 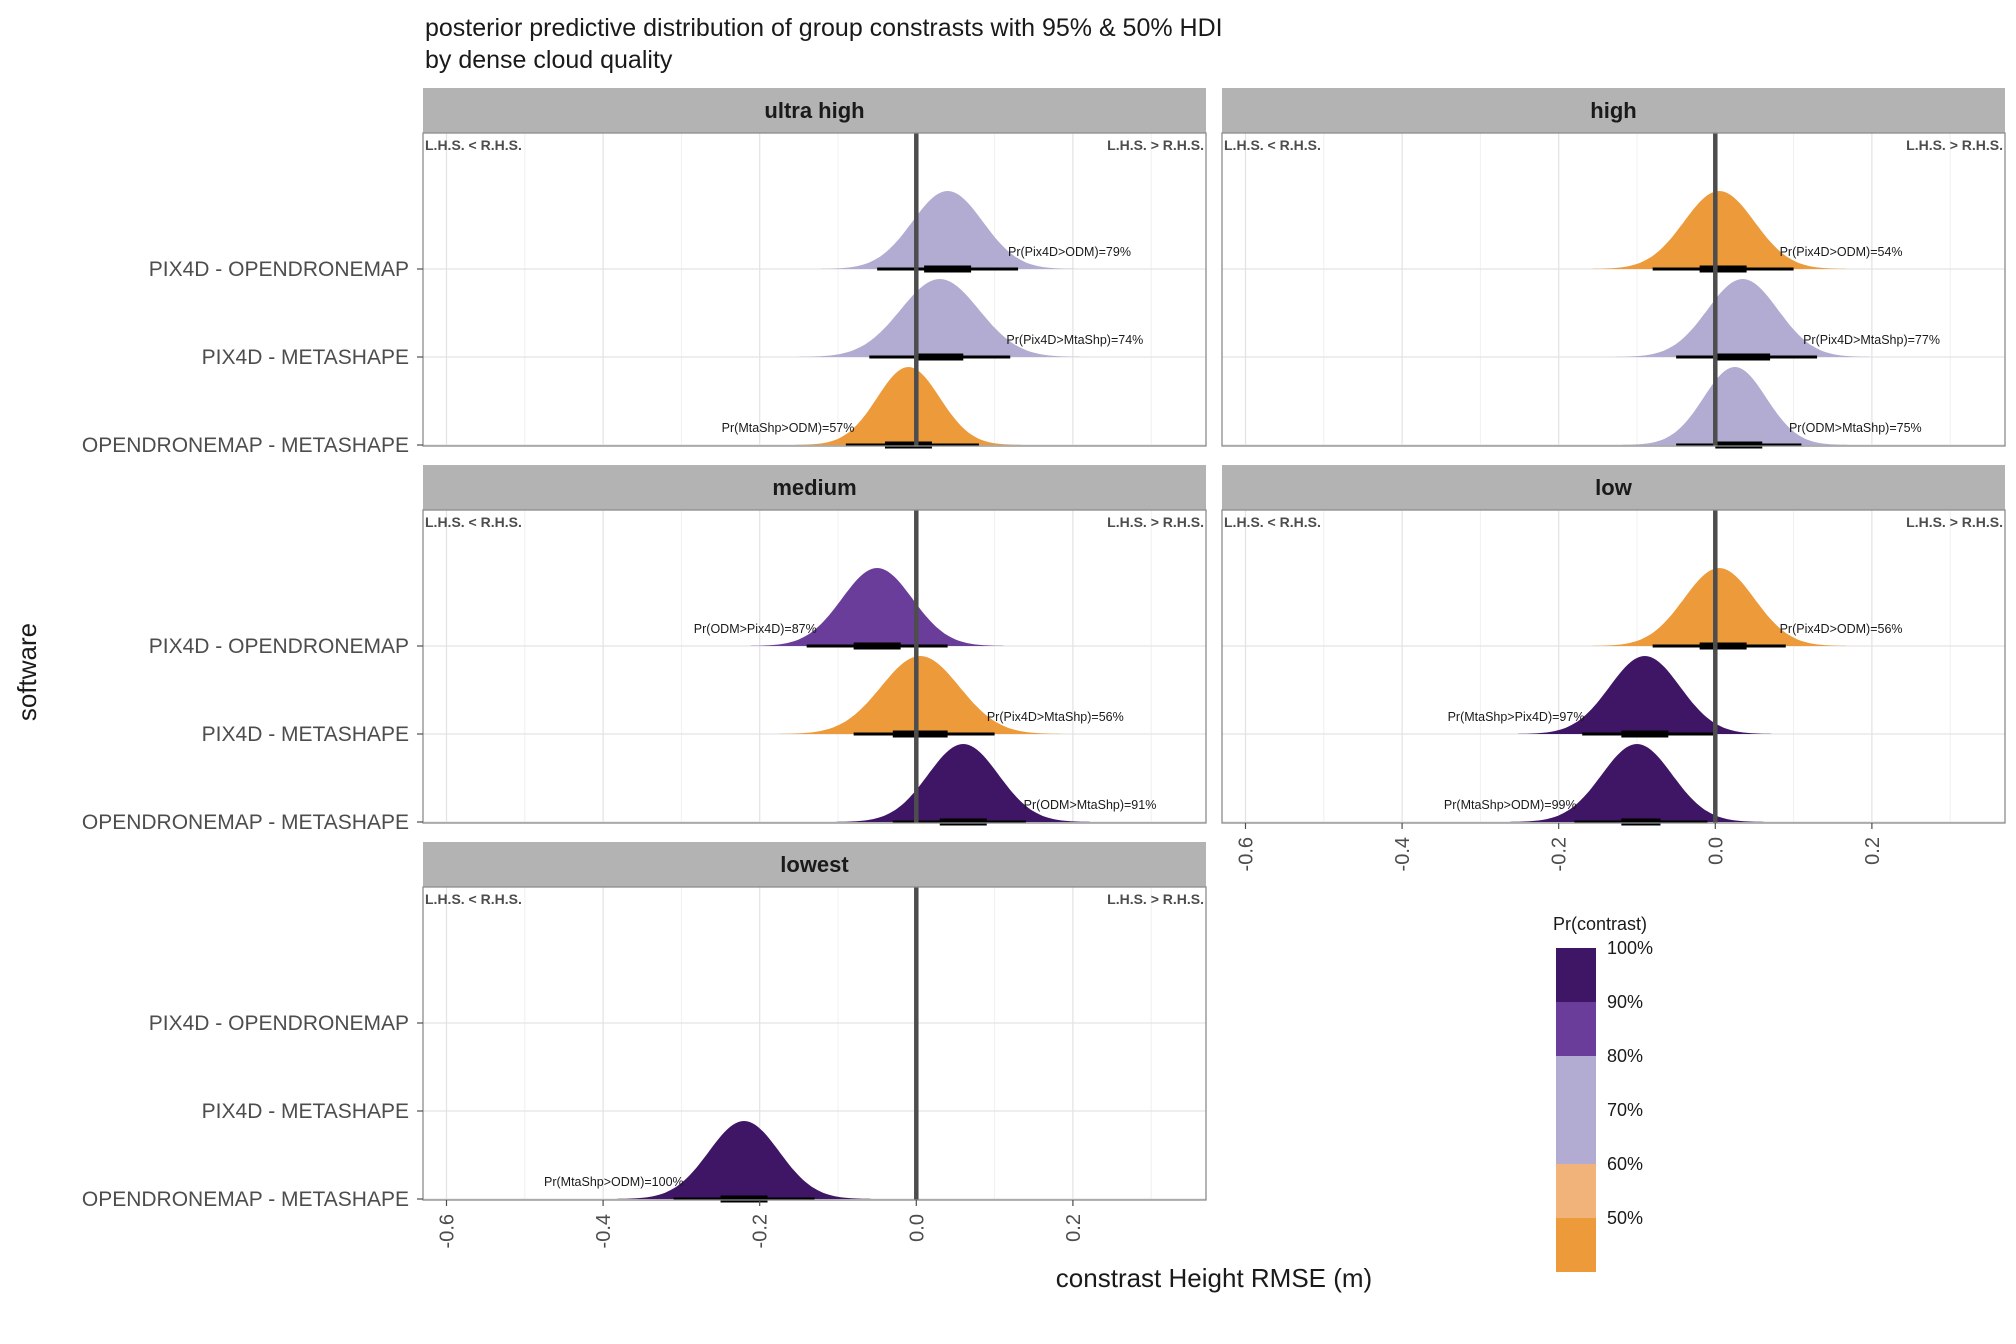 I want to click on probability-label: Pr(MtaShp>ODM)=100%, so click(x=614, y=1182).